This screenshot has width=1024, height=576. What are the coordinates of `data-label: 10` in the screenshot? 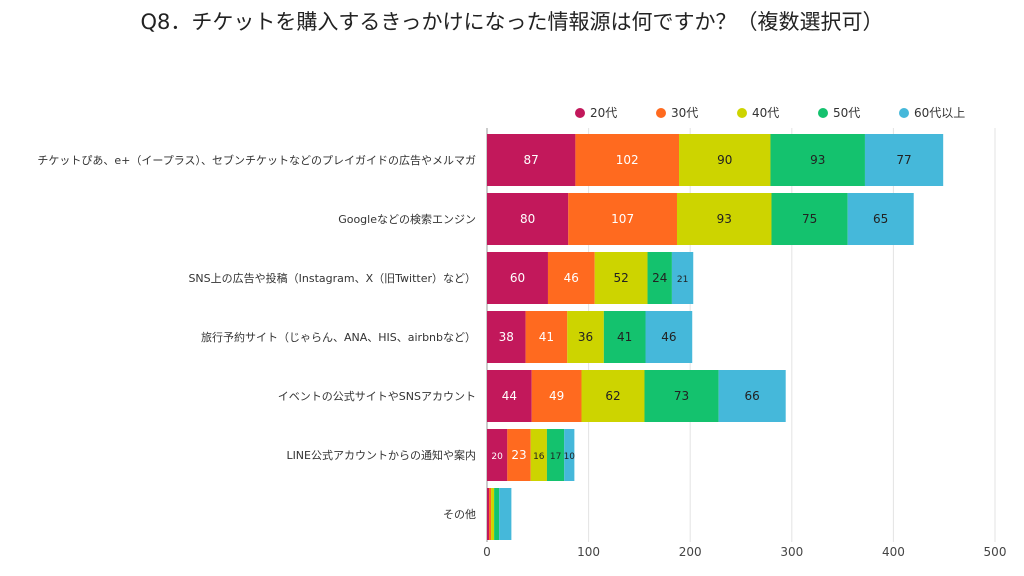 It's located at (570, 457).